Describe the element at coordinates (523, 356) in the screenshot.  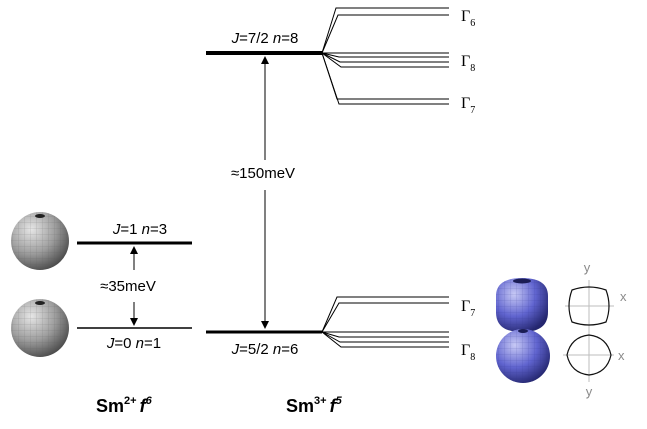
I see `orbital-icon-gamma8` at that location.